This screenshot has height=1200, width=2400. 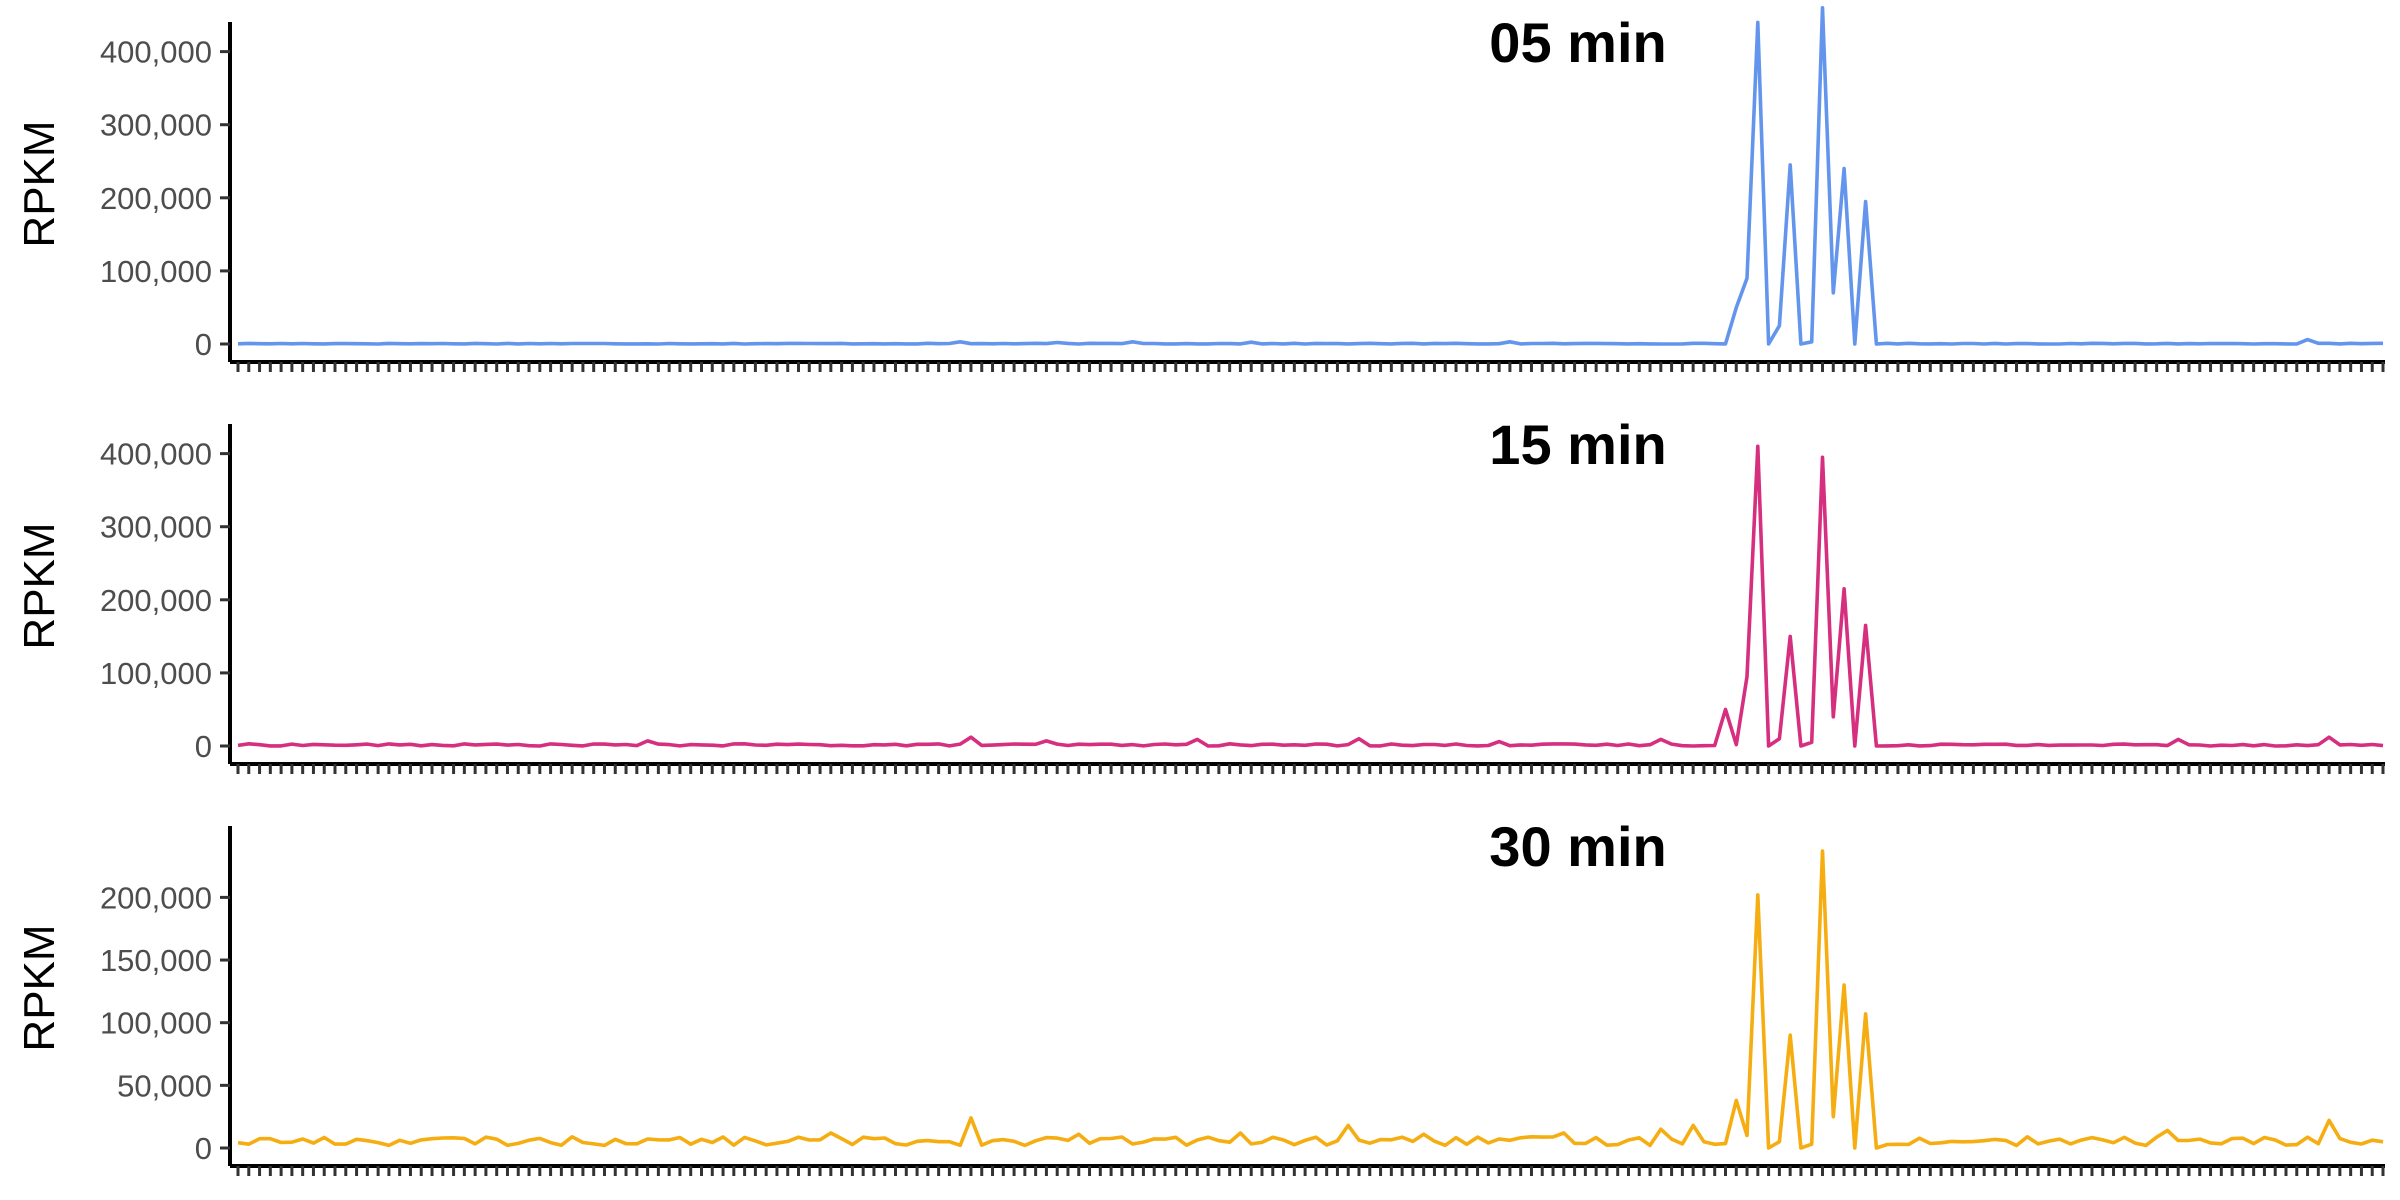 What do you see at coordinates (1577, 42) in the screenshot?
I see `panel-title: 05 min` at bounding box center [1577, 42].